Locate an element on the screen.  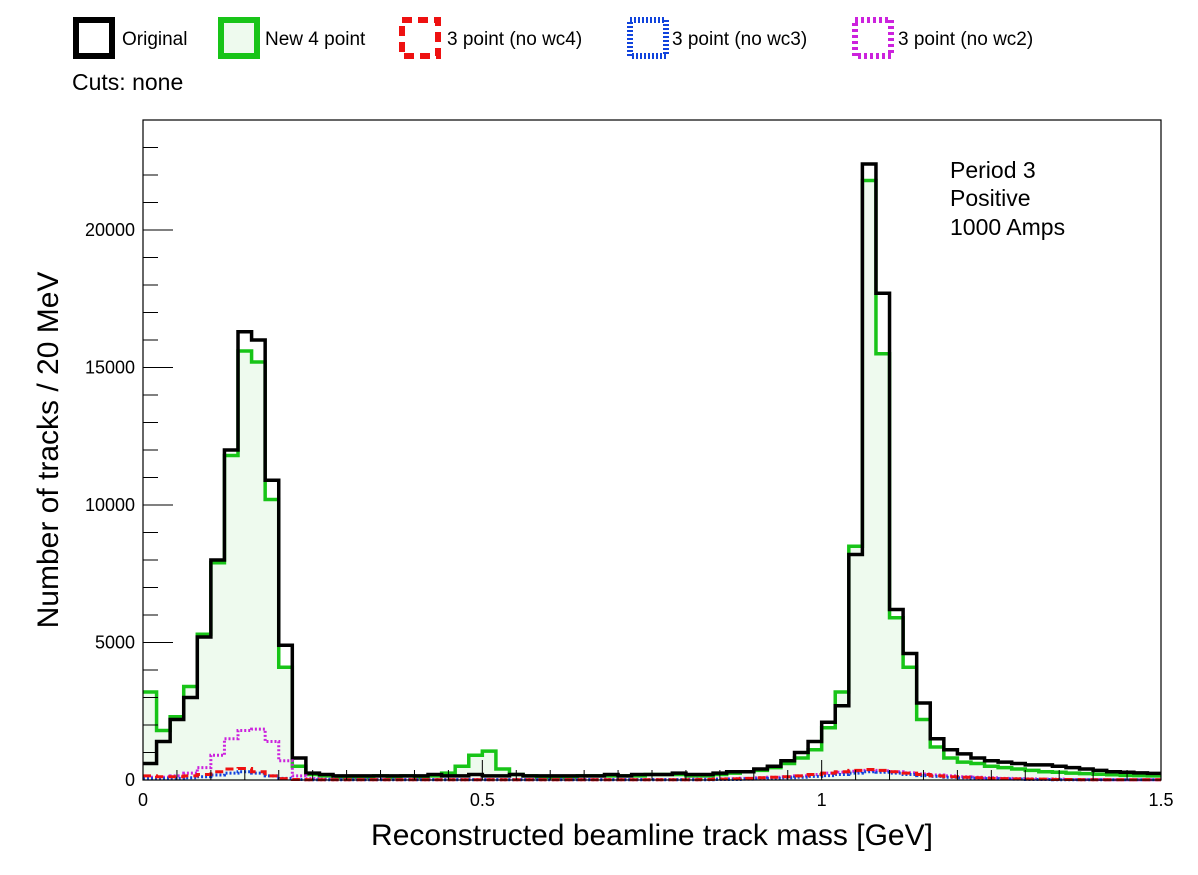
series-line-3-point-no-wc2 is located at coordinates (652, 754).